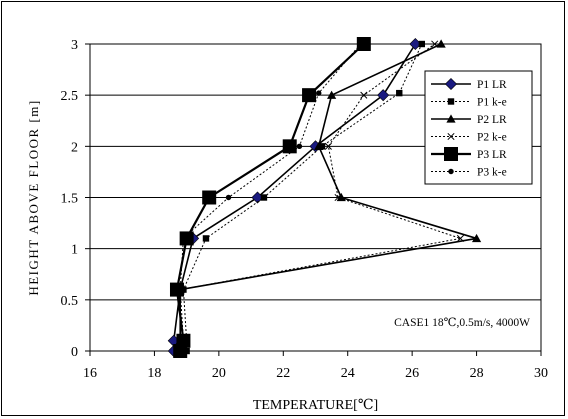 The image size is (568, 419). Describe the element at coordinates (33, 197) in the screenshot. I see `y-axis-label: HEIGHT ABOVE FLOOR [m]` at that location.